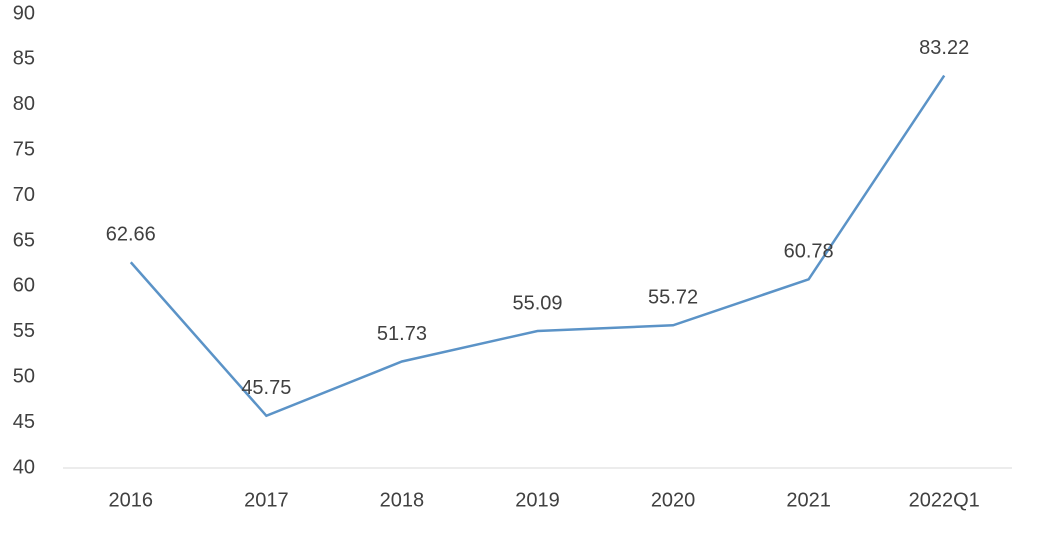 The image size is (1037, 538). I want to click on data-label: 45.75, so click(266, 388).